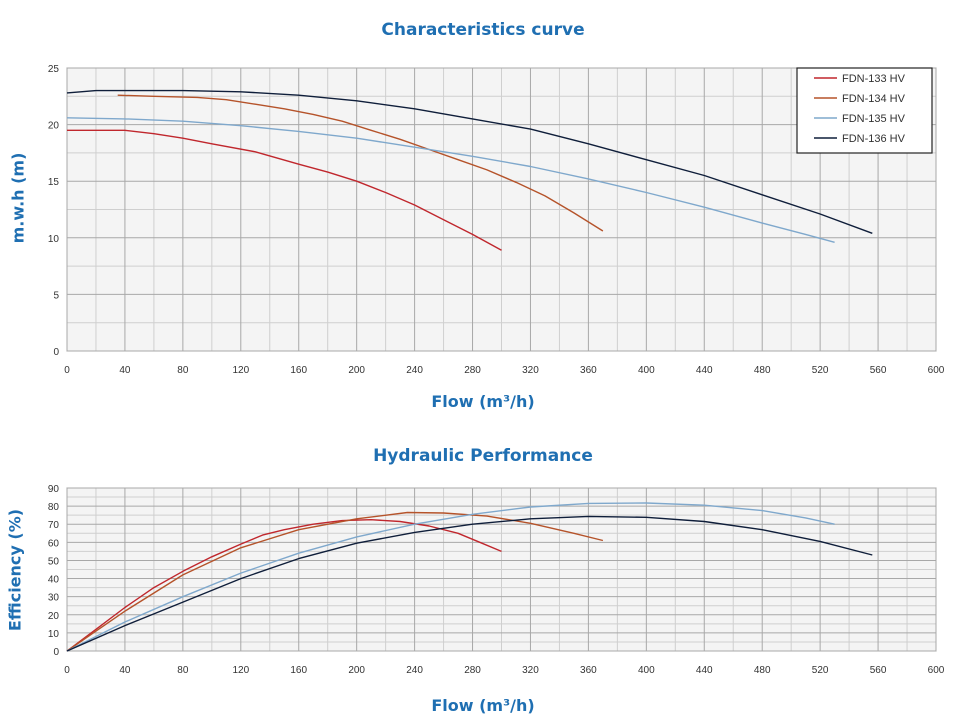 The width and height of the screenshot is (966, 726). What do you see at coordinates (483, 705) in the screenshot?
I see `x-axis-label-flow-bottom: Flow (m³/h)` at bounding box center [483, 705].